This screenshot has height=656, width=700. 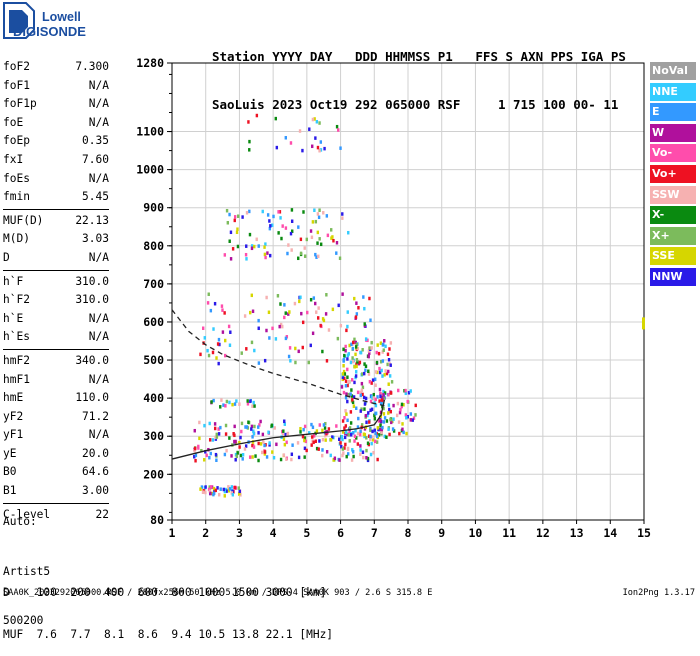 I want to click on param-row-fof1p: foF1p N/A, so click(x=56, y=104).